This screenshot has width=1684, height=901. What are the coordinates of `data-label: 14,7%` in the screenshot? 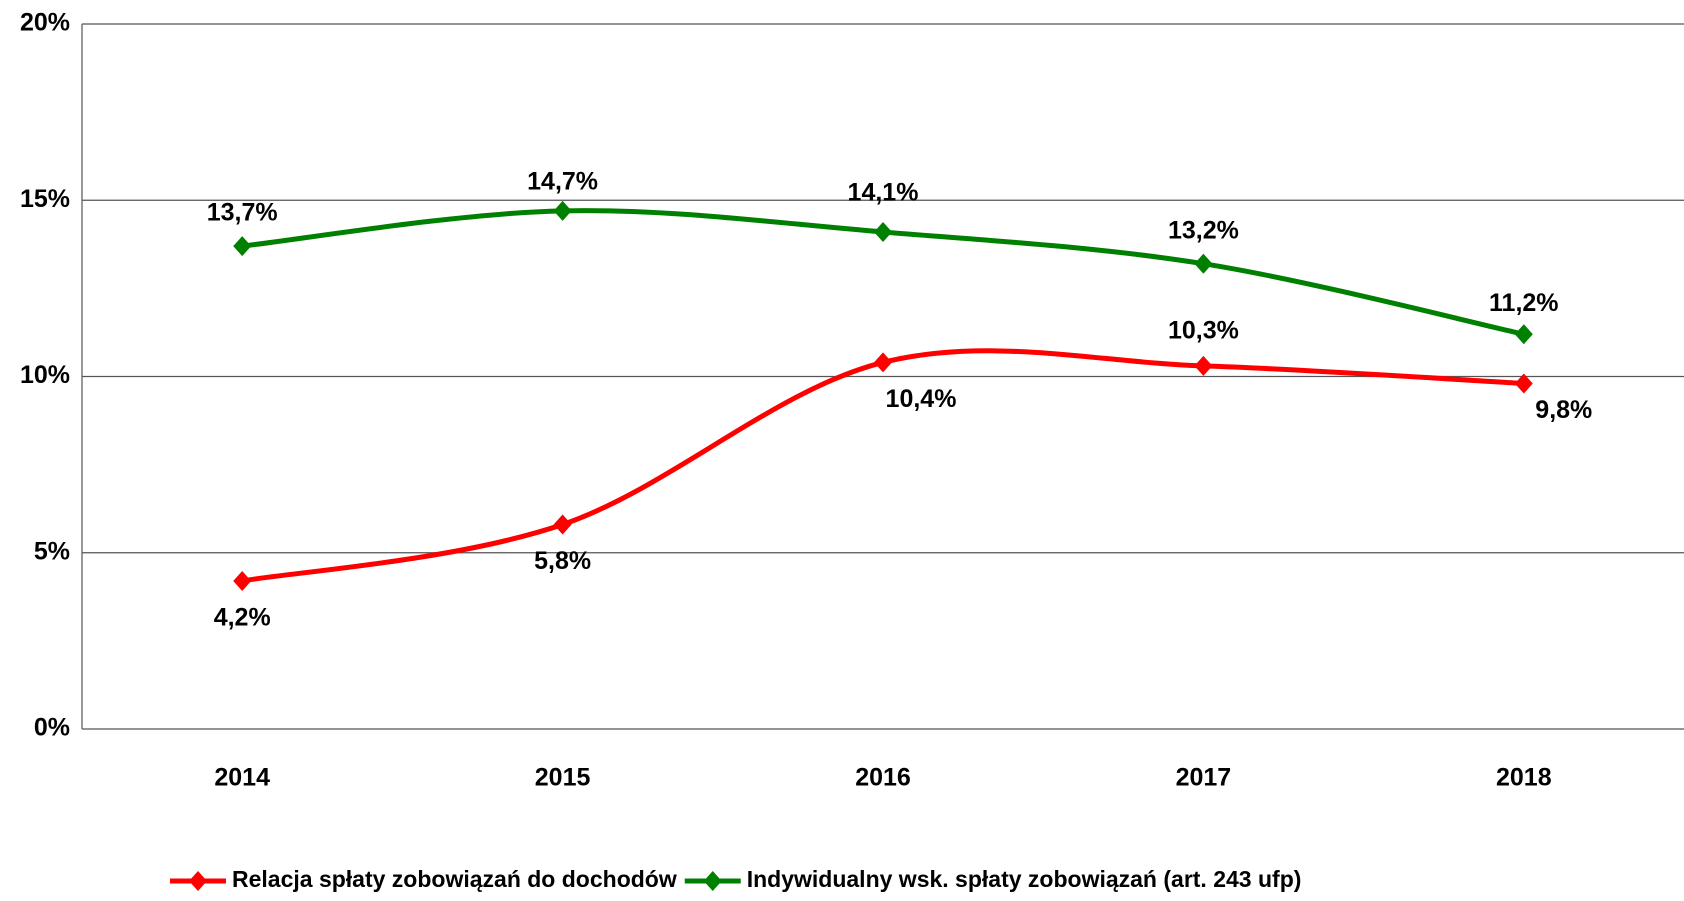 It's located at (562, 181).